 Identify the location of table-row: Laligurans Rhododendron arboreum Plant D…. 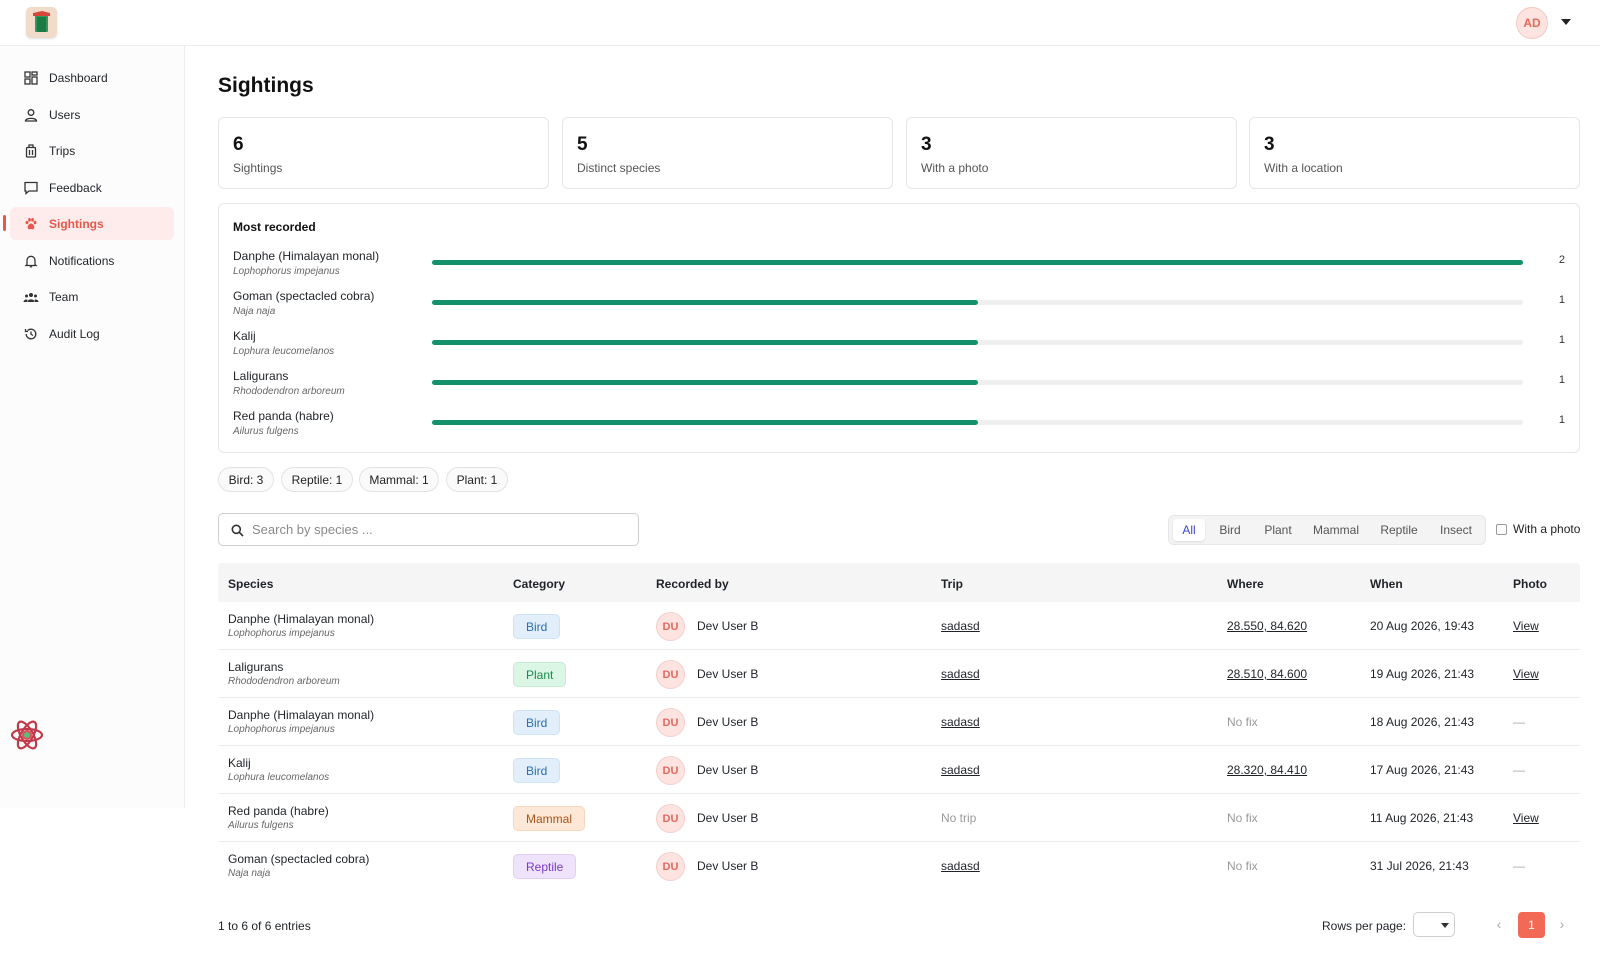
(899, 674).